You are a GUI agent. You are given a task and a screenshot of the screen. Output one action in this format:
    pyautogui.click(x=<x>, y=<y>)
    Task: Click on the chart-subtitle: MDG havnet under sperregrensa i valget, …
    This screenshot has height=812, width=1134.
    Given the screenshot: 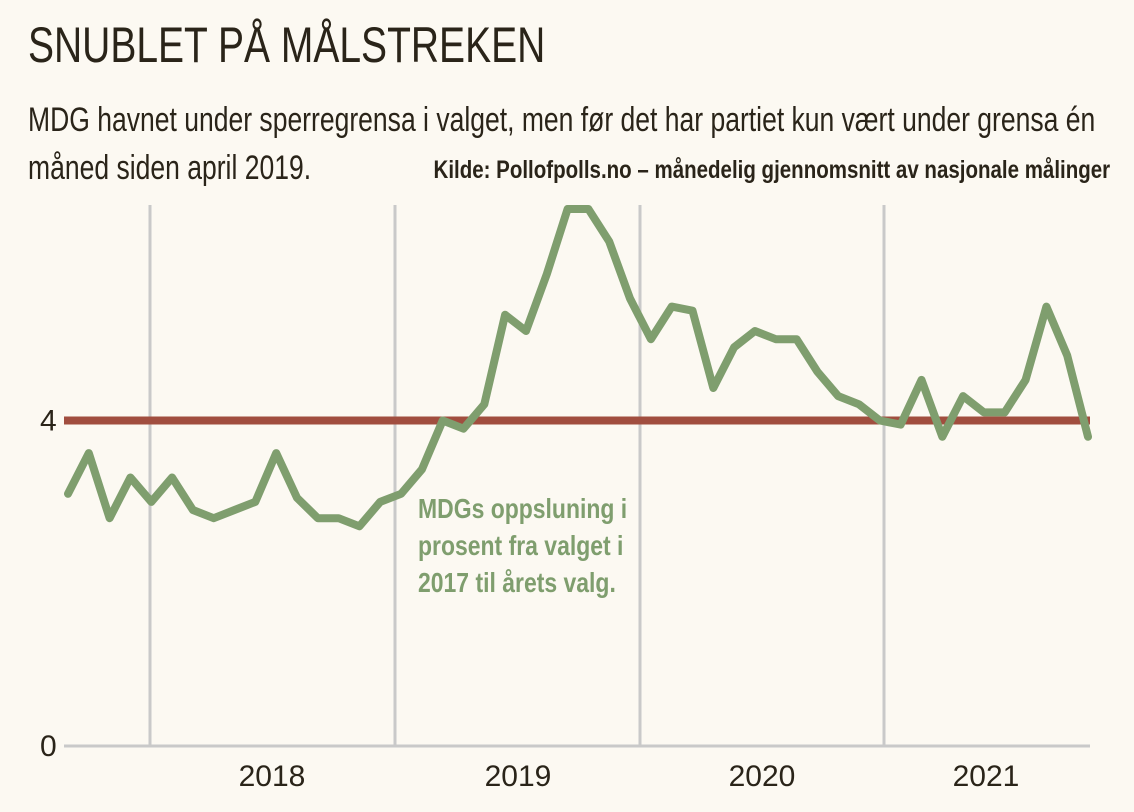 What is the action you would take?
    pyautogui.click(x=562, y=144)
    